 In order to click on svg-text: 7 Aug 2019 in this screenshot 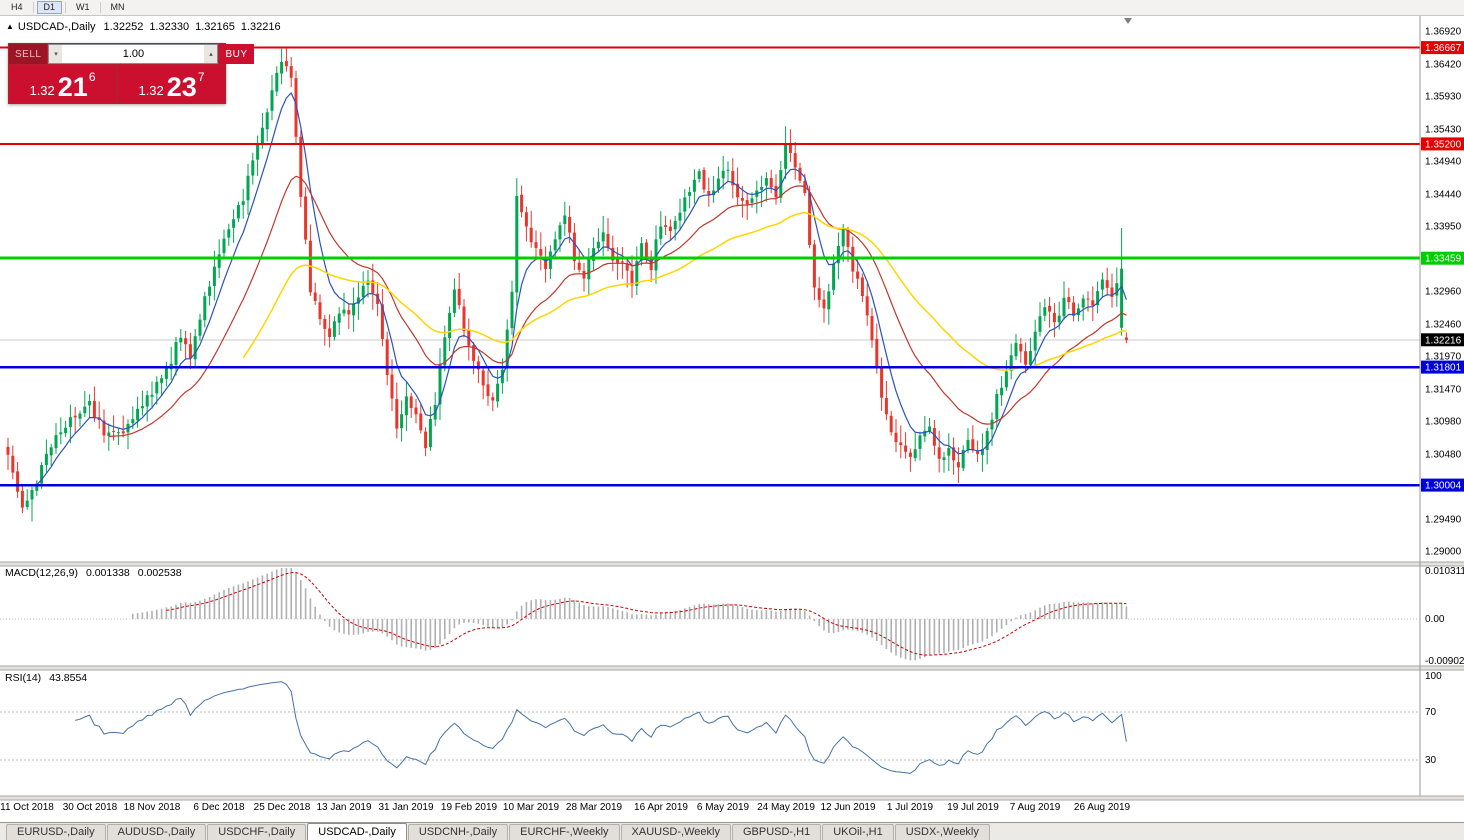, I will do `click(1035, 807)`.